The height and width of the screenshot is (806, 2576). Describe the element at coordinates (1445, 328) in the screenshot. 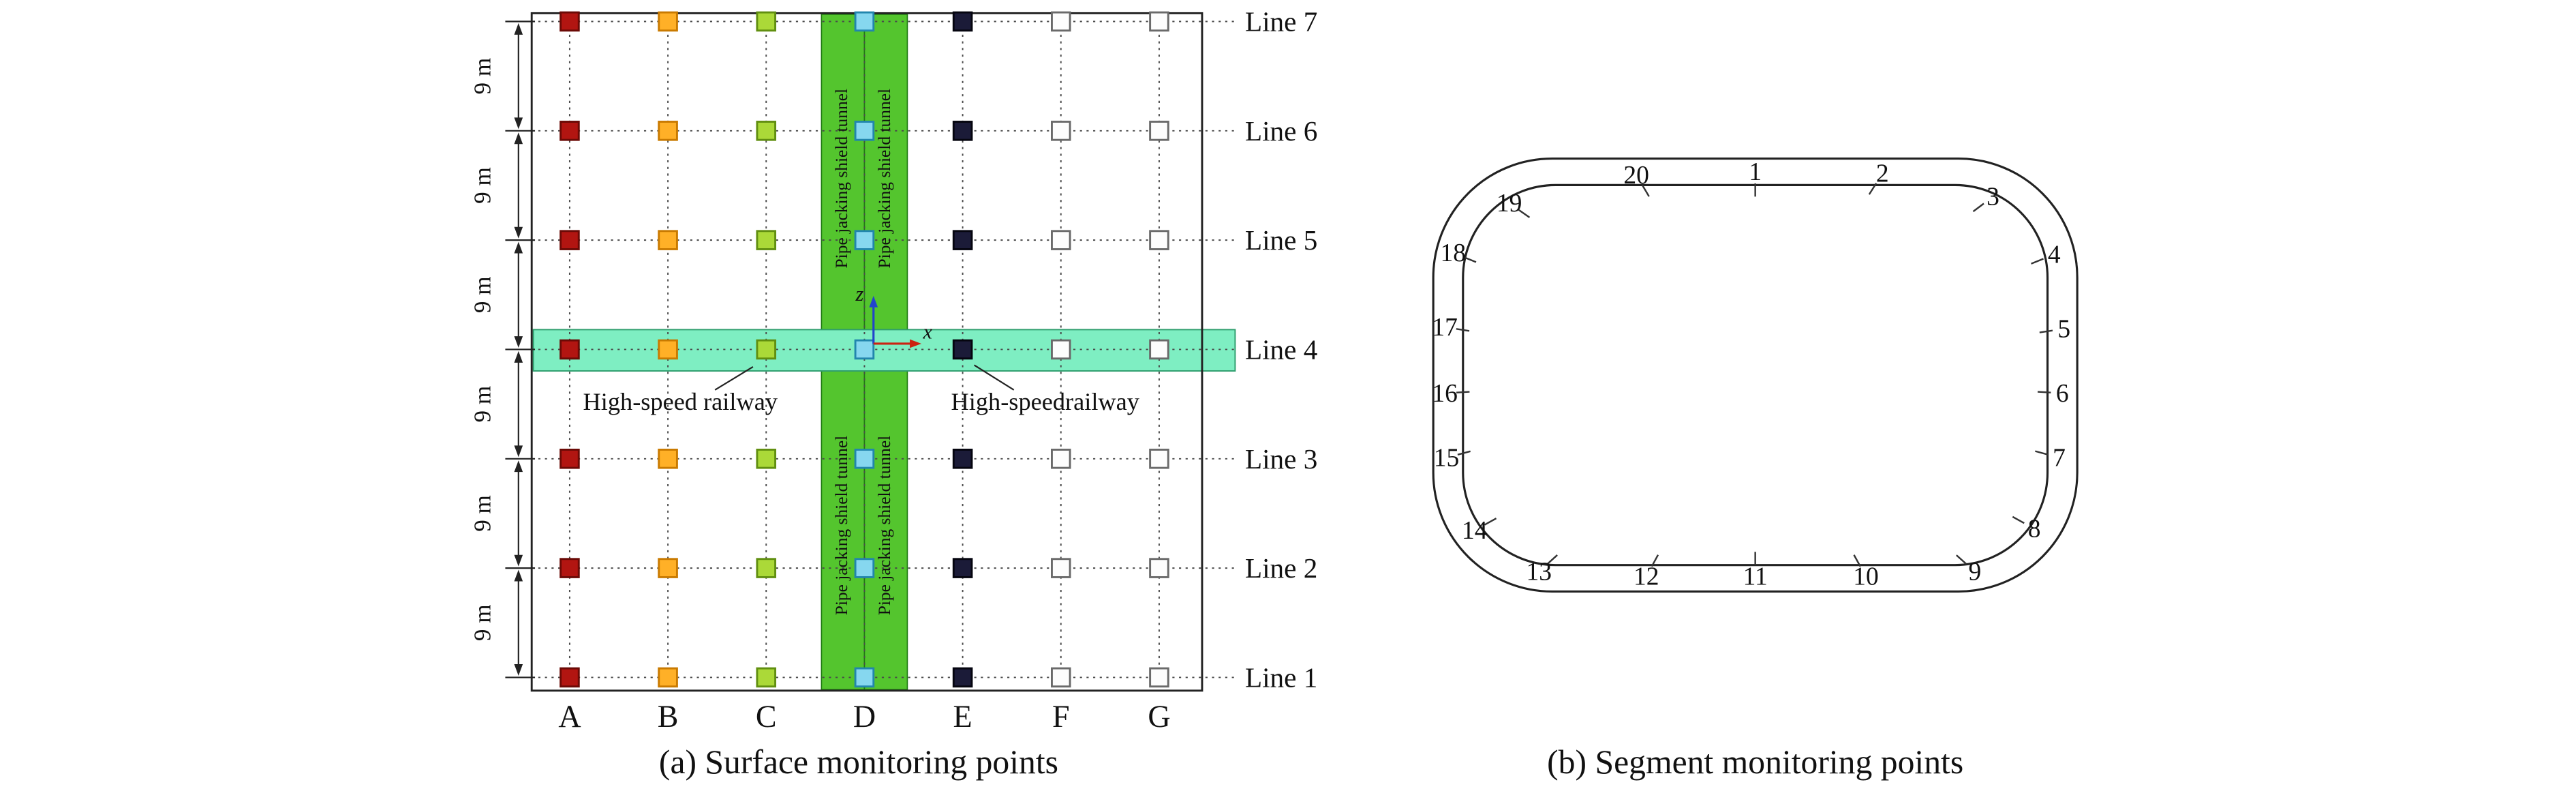

I see `segment-point-label: 17` at that location.